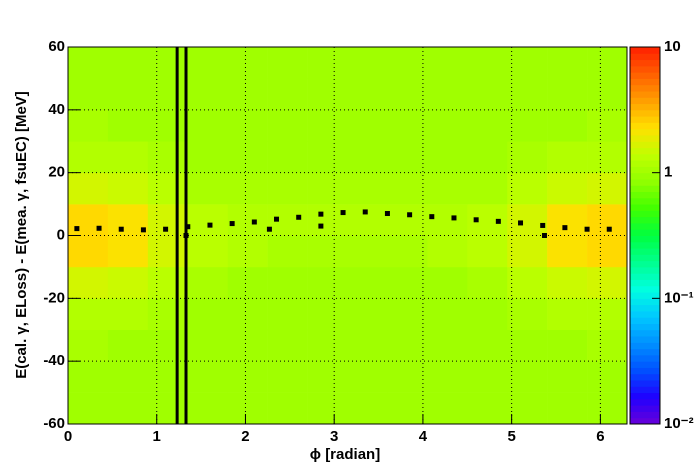  Describe the element at coordinates (54, 360) in the screenshot. I see `y-tick-label: -40` at that location.